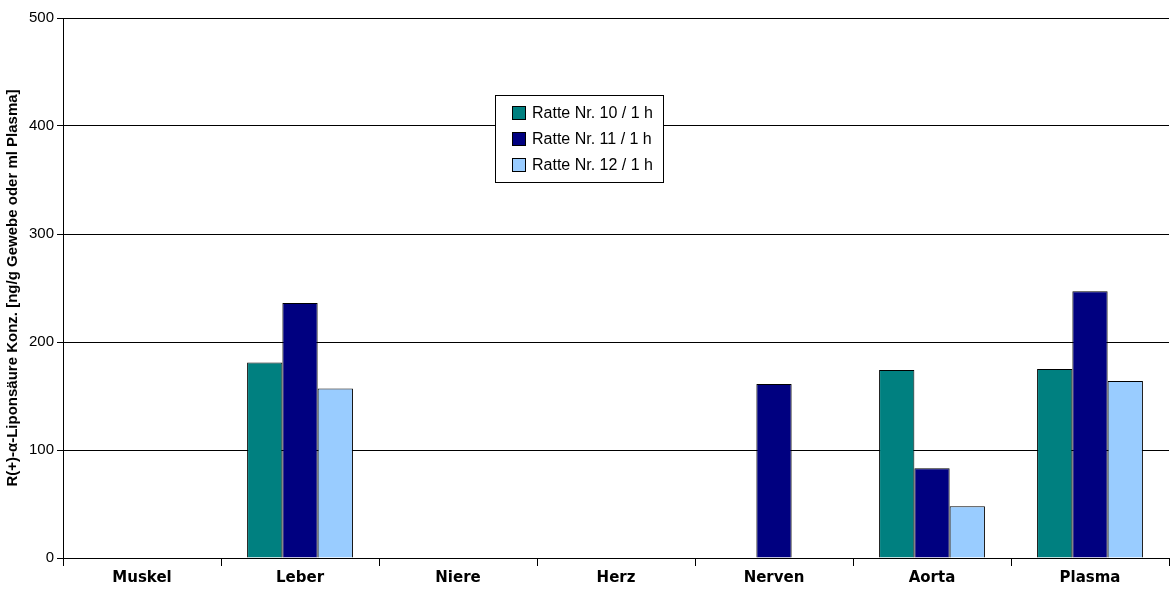 The image size is (1171, 590). What do you see at coordinates (932, 576) in the screenshot?
I see `x-tick-label: Aorta` at bounding box center [932, 576].